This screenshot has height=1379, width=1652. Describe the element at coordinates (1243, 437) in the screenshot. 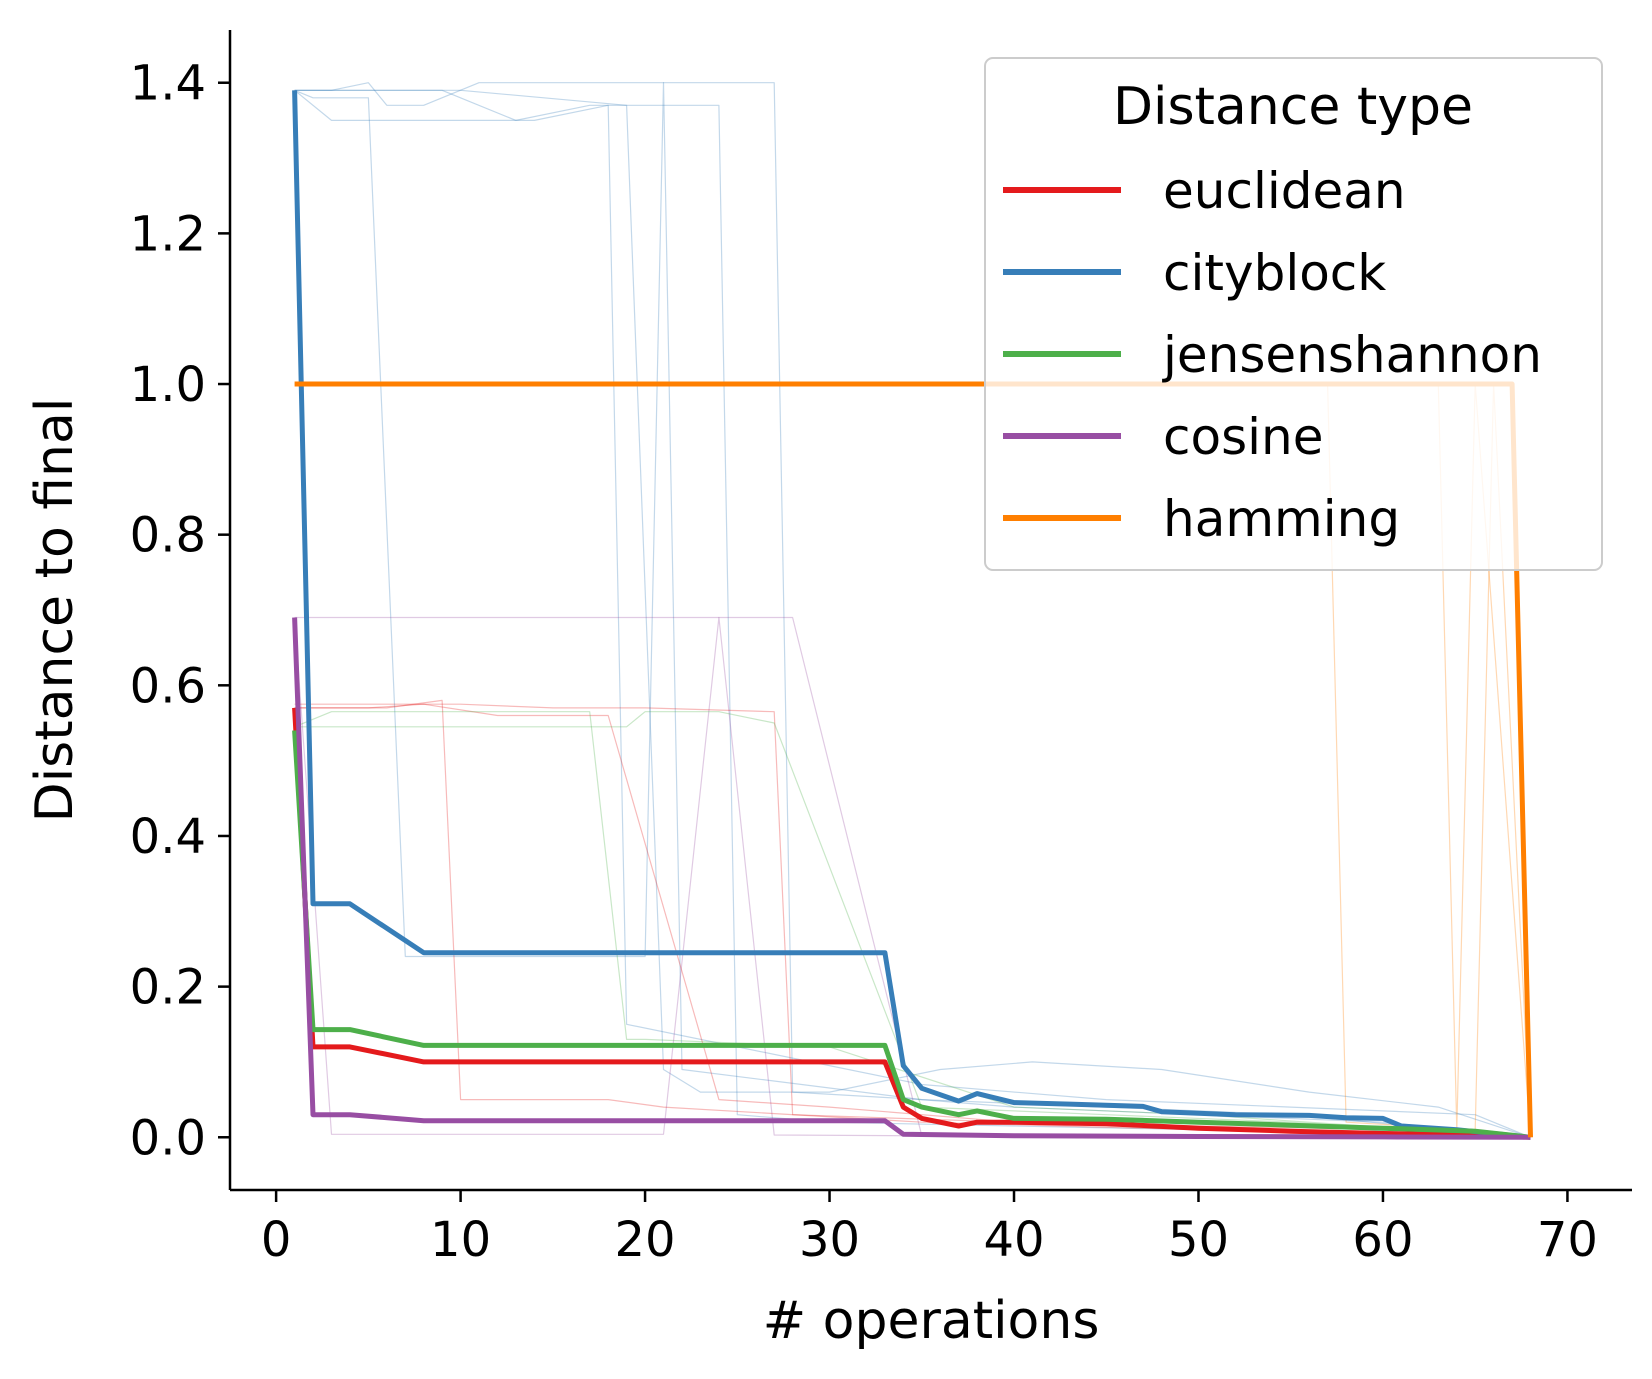

I see `legend-label-cosine: cosine` at that location.